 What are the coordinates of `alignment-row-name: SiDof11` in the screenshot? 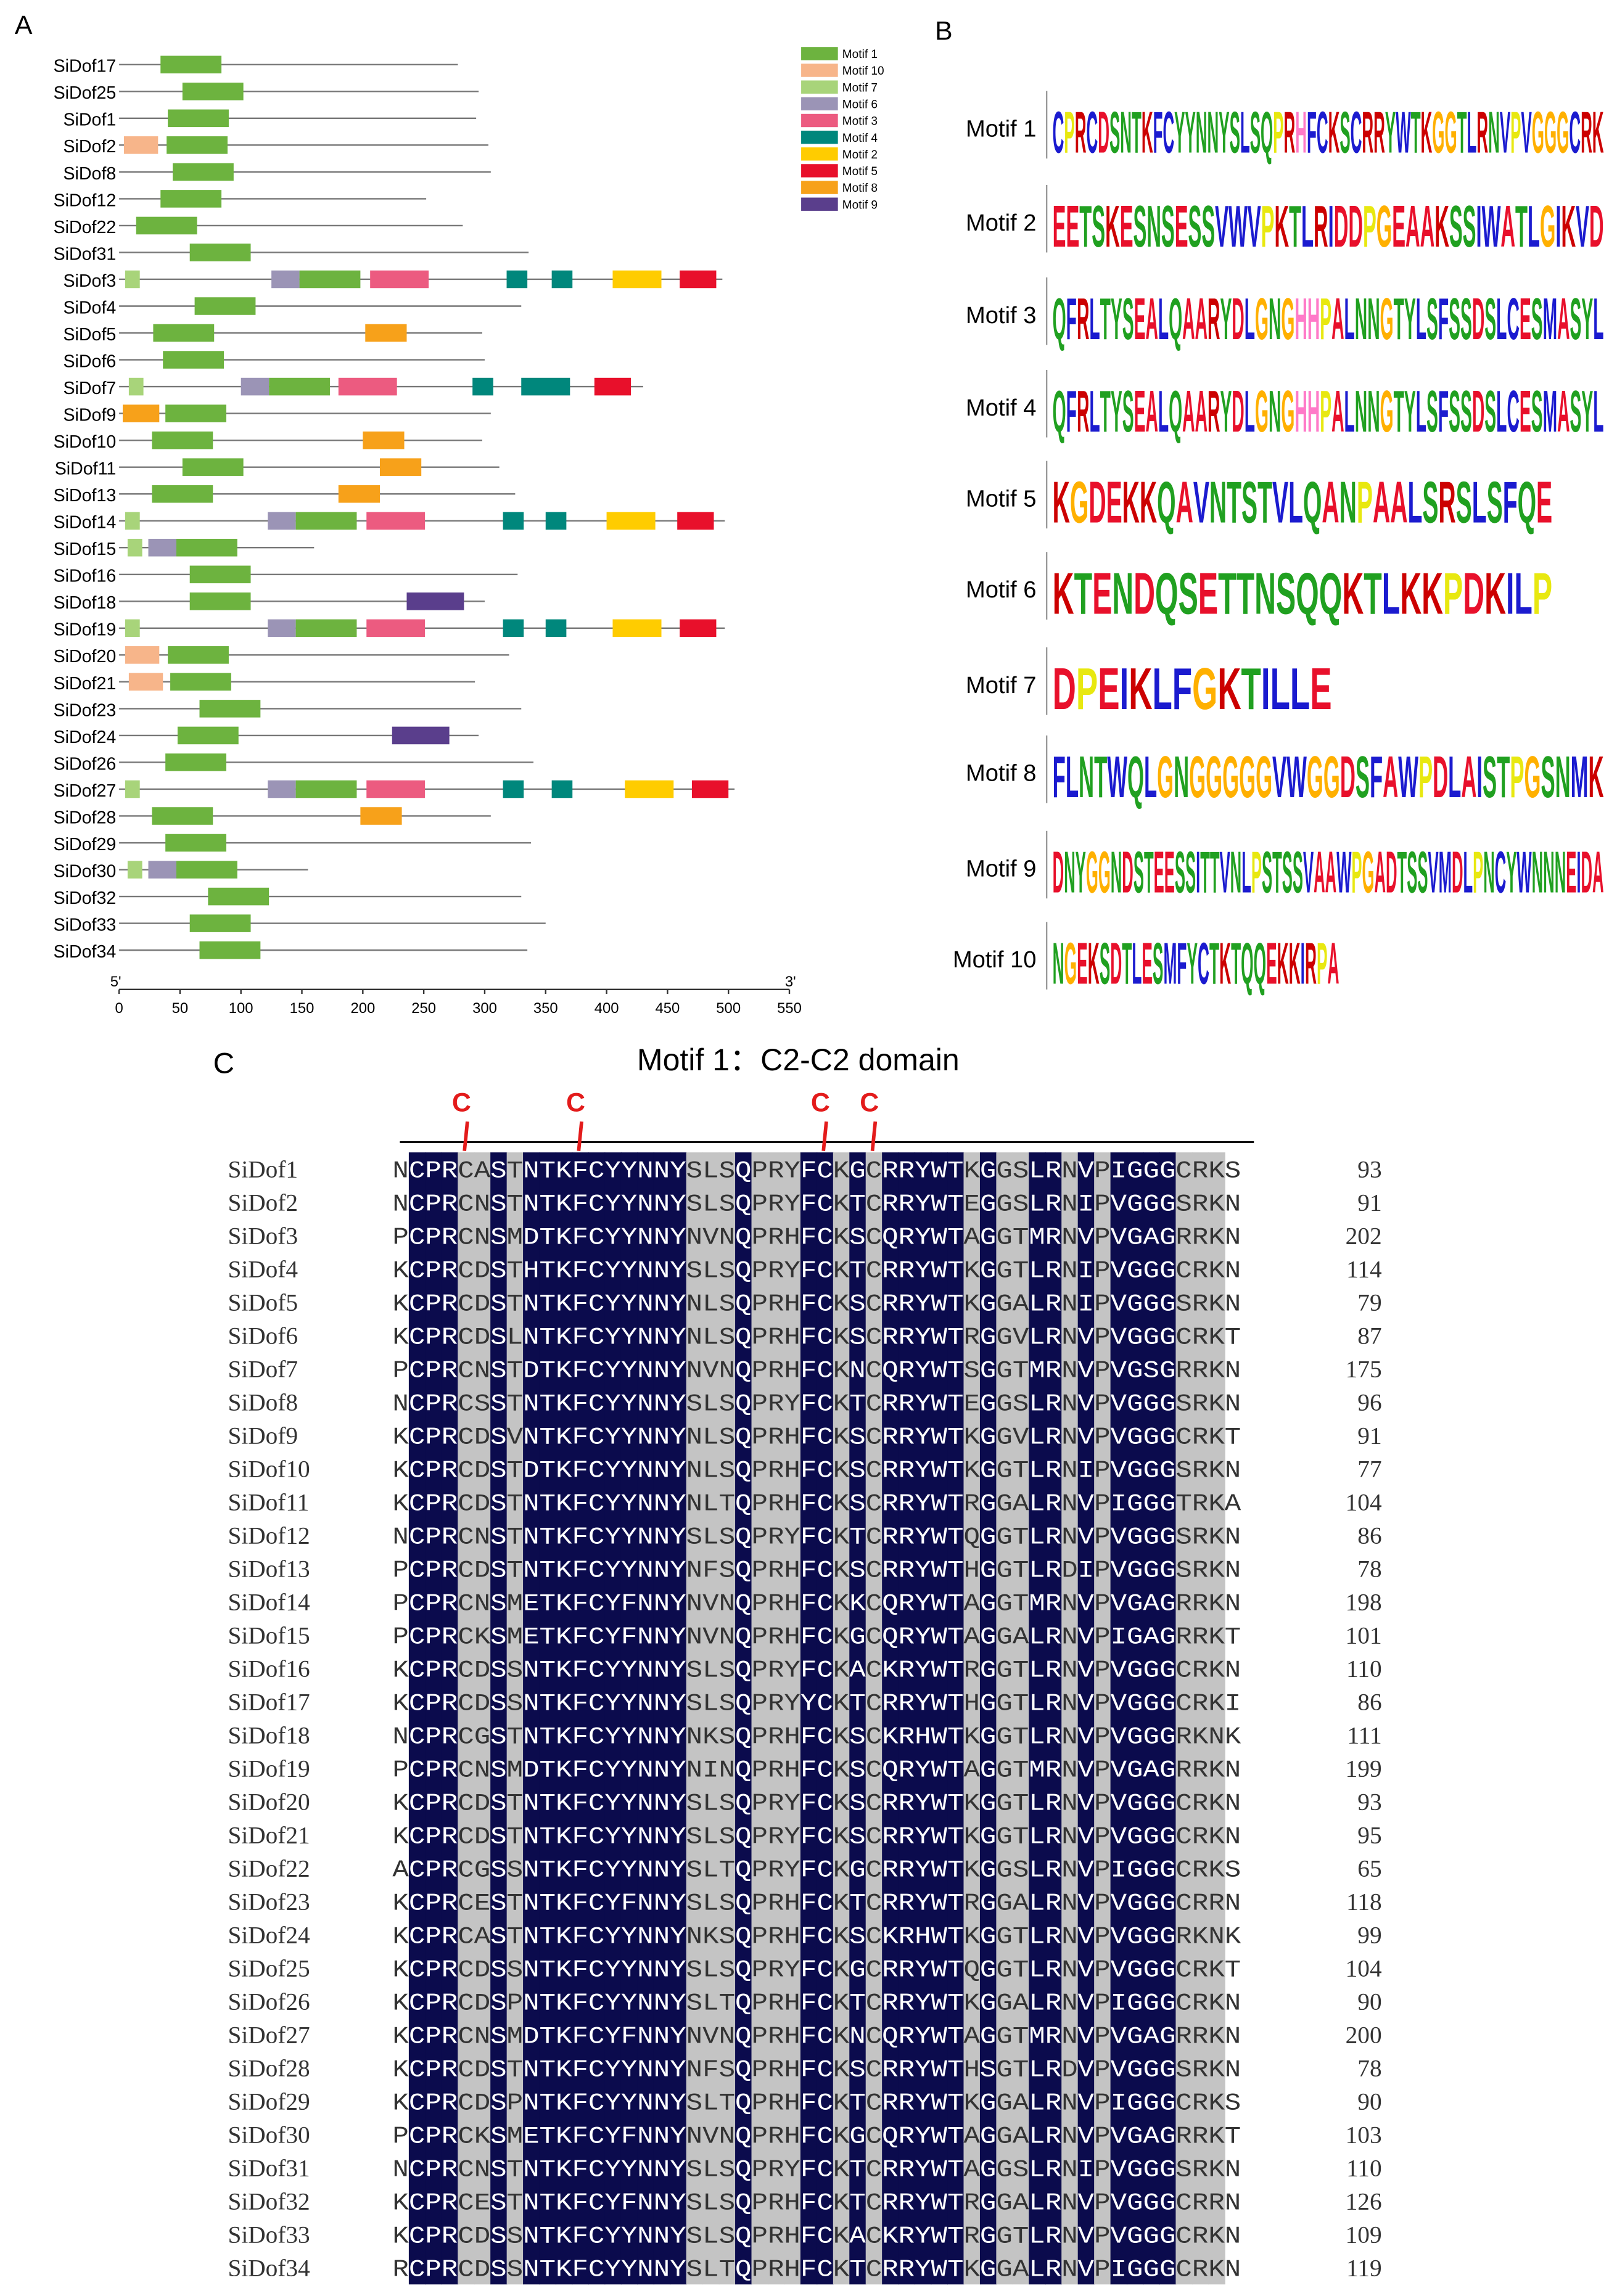 It's located at (268, 1502).